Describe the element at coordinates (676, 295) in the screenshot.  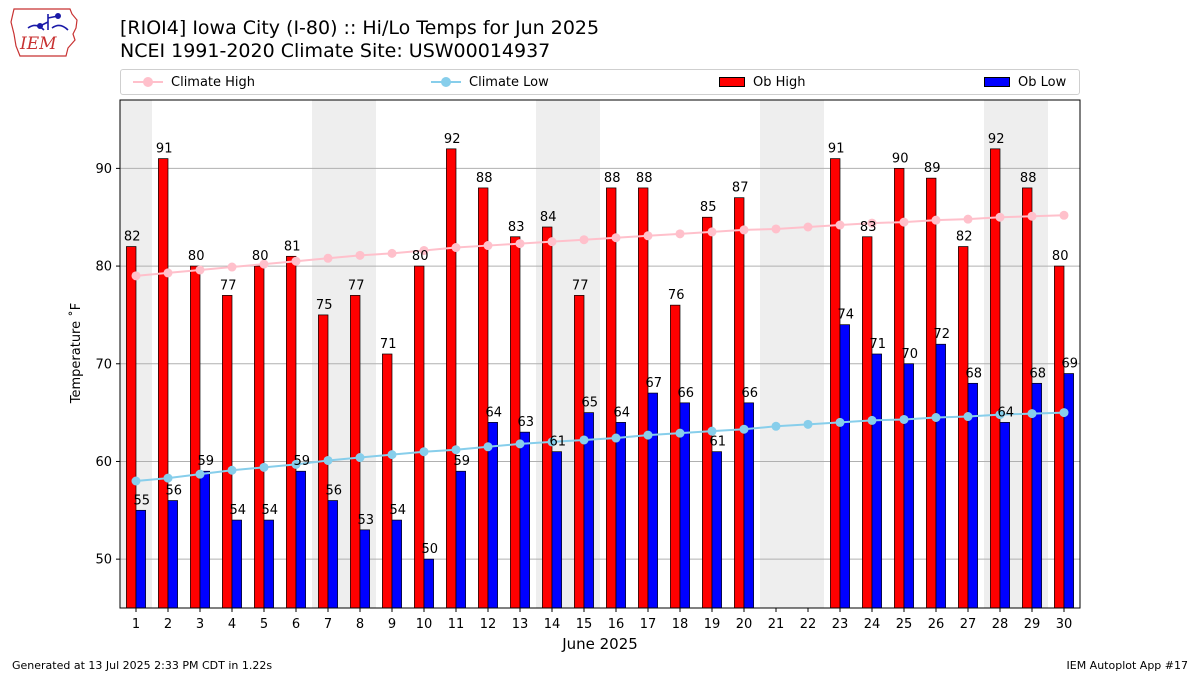
I see `label-ob-high-day-18: 76` at that location.